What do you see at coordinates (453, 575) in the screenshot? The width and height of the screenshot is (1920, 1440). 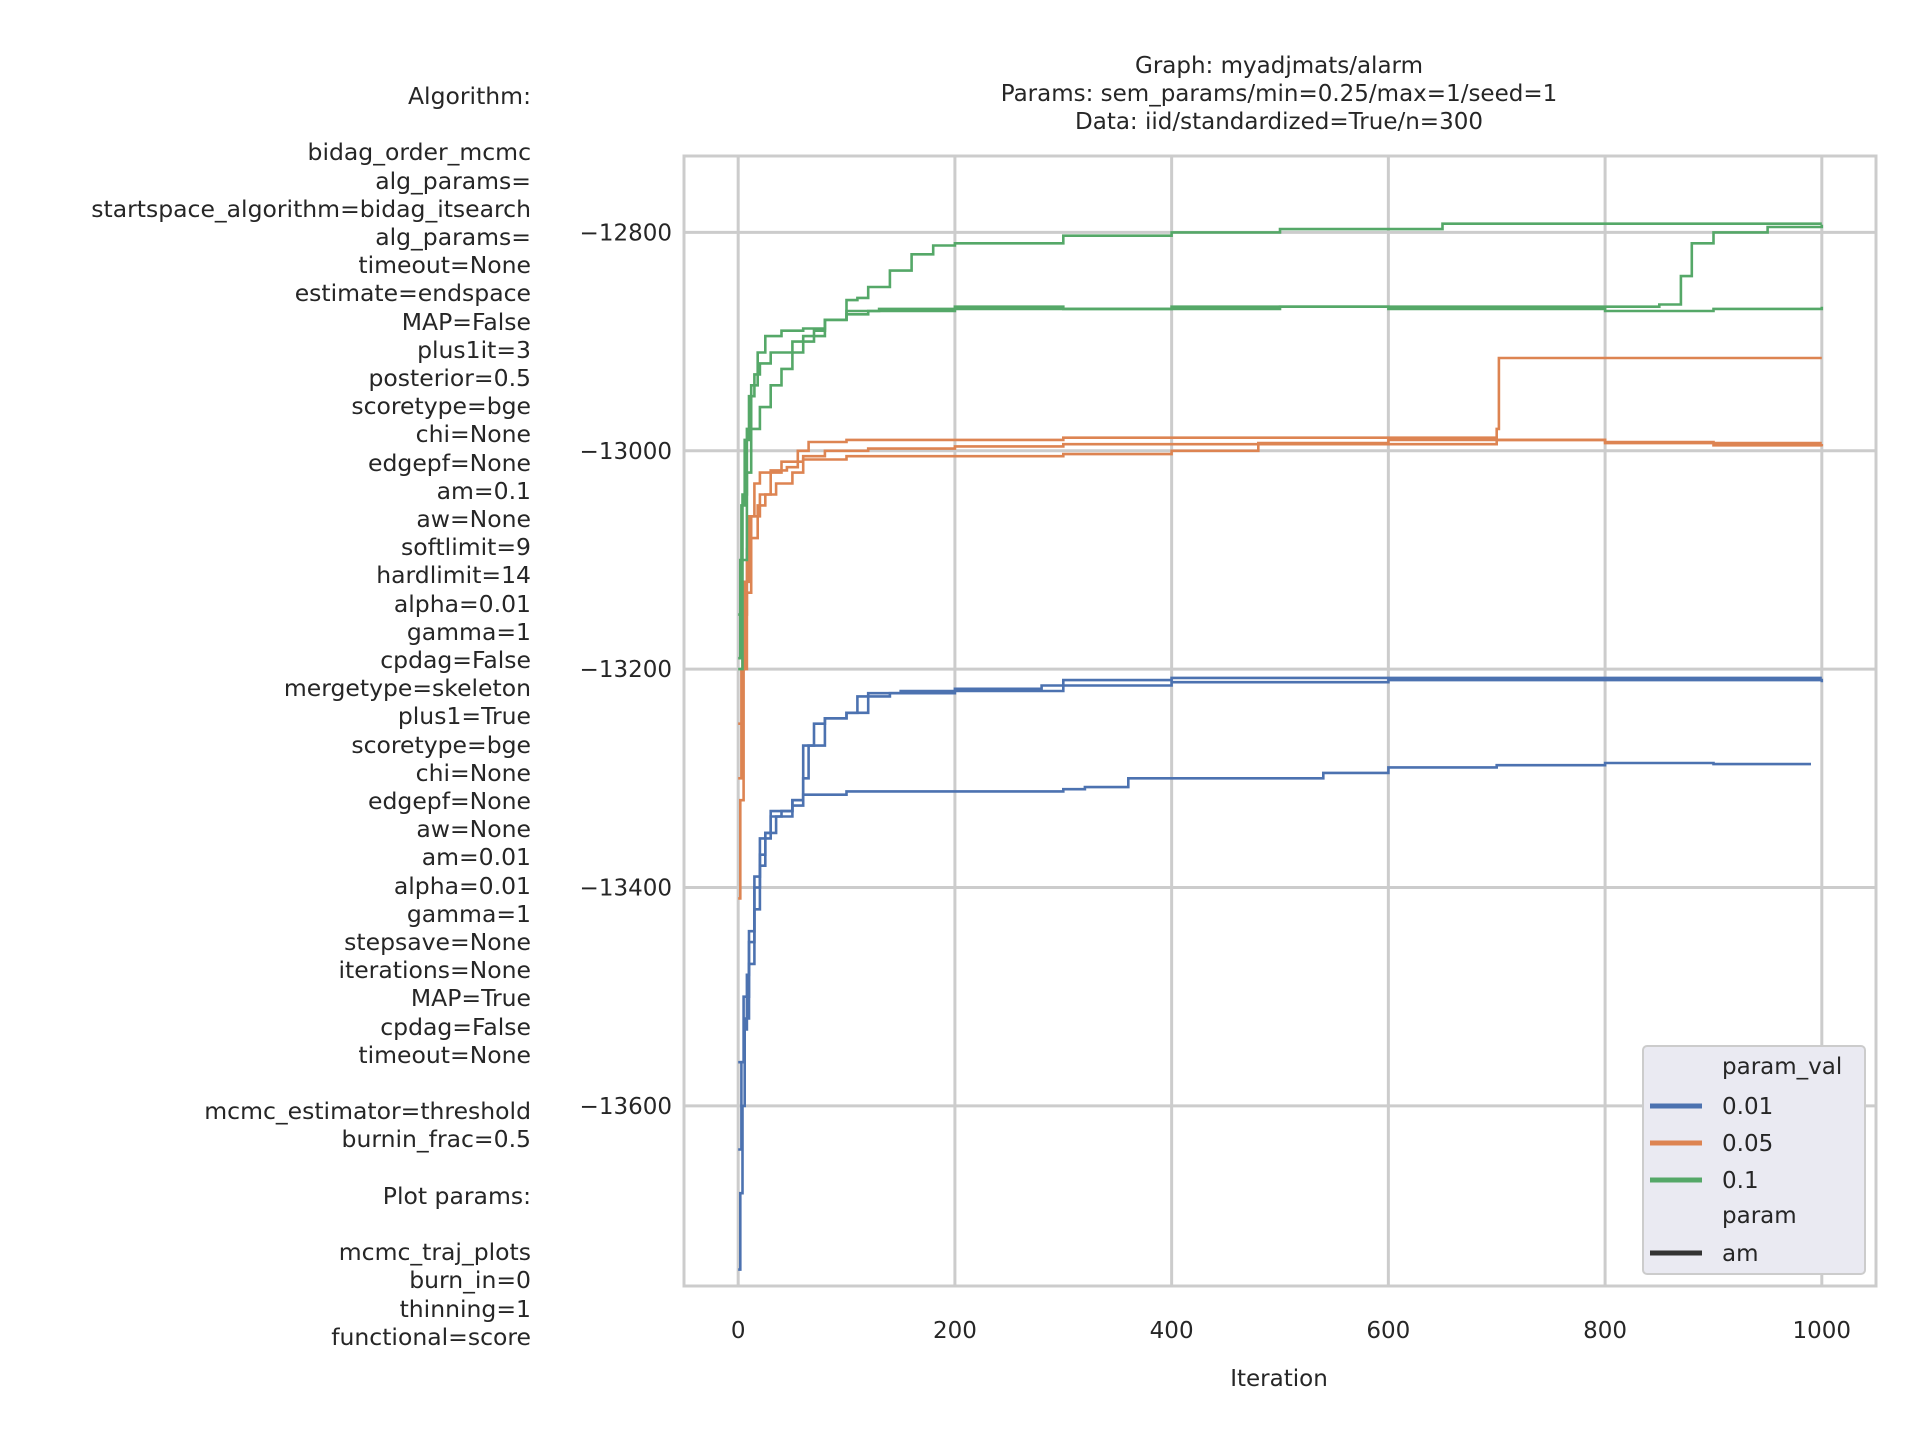 I see `parameter-line: hardlimit=14` at bounding box center [453, 575].